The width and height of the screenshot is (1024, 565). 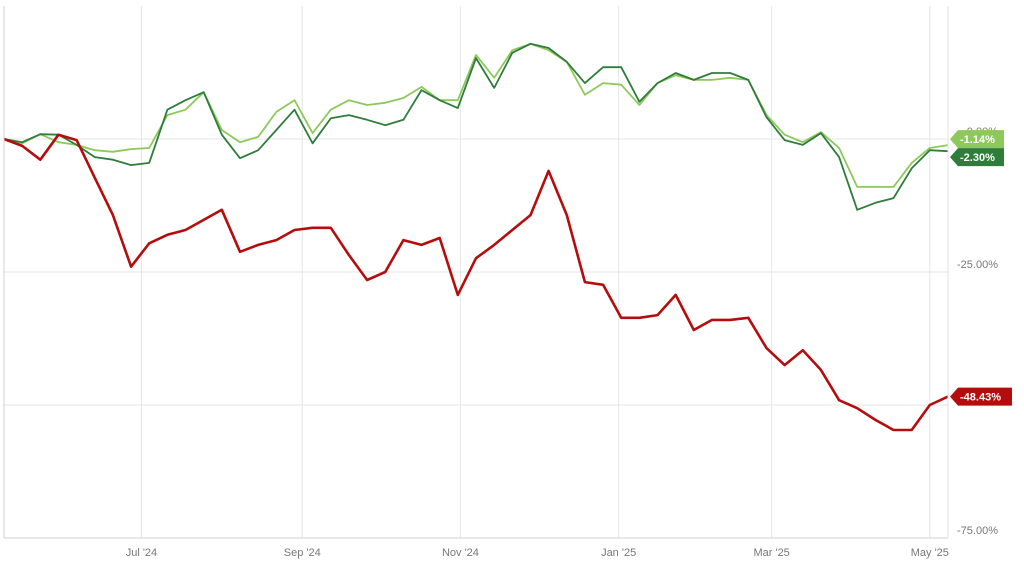 I want to click on x-tick-label: Sep '24, so click(x=302, y=553).